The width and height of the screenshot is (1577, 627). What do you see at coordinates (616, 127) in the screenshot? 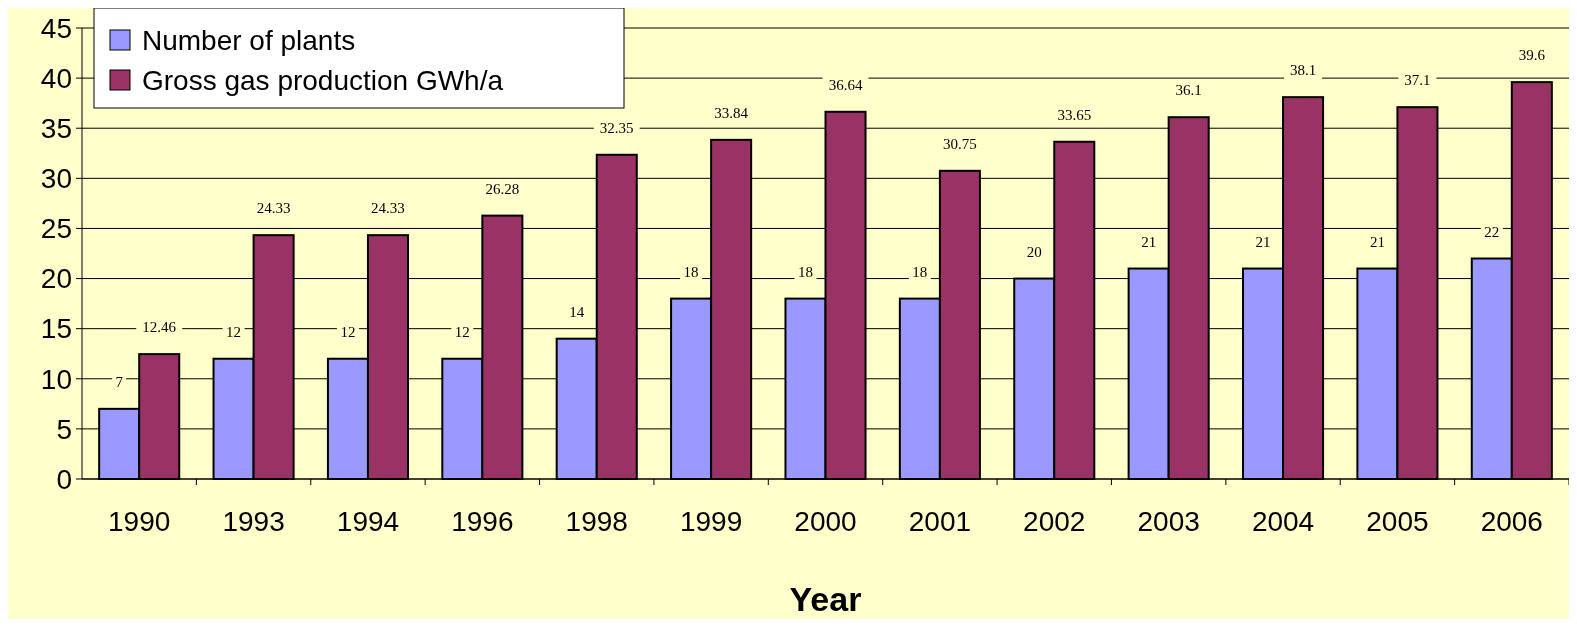
I see `data-label: 32.35` at bounding box center [616, 127].